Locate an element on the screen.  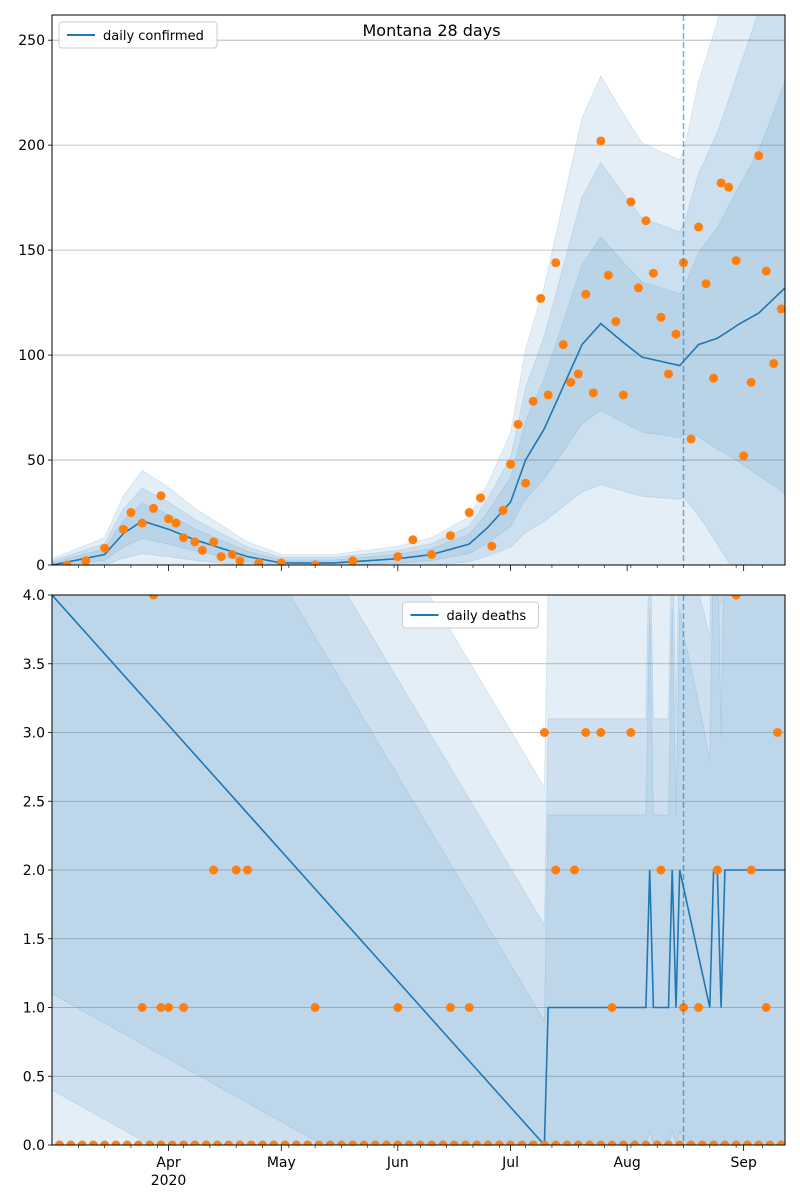
x-tick-label: Jul is located at coordinates (510, 1163).